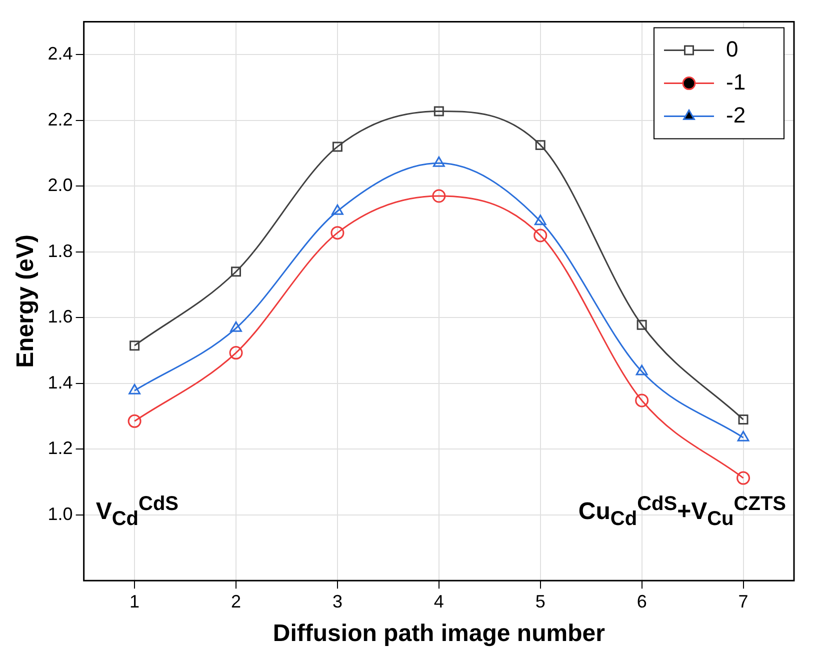  What do you see at coordinates (60, 316) in the screenshot?
I see `y-tick-label: 1.6` at bounding box center [60, 316].